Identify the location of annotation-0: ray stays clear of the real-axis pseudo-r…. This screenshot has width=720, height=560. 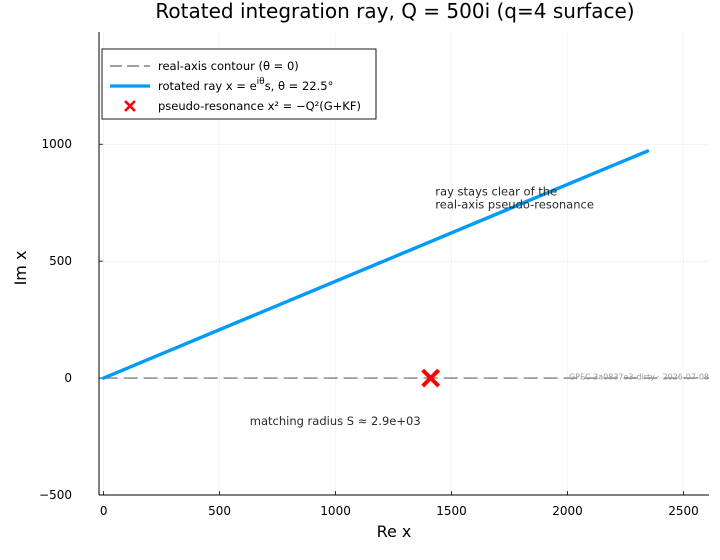
(514, 198).